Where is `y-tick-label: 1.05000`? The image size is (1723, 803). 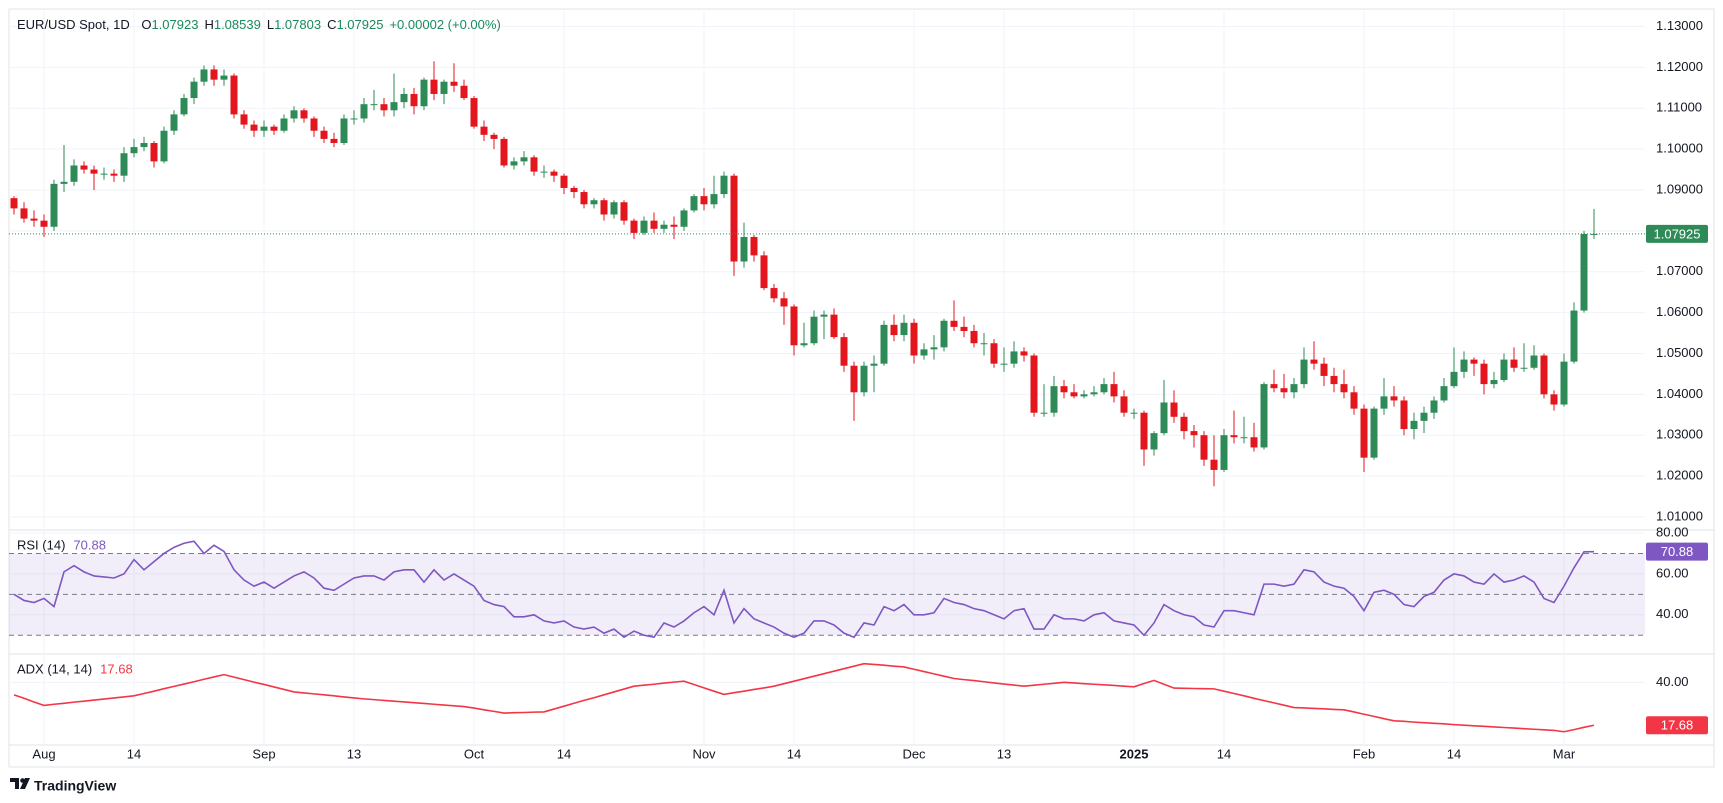
y-tick-label: 1.05000 is located at coordinates (1679, 352).